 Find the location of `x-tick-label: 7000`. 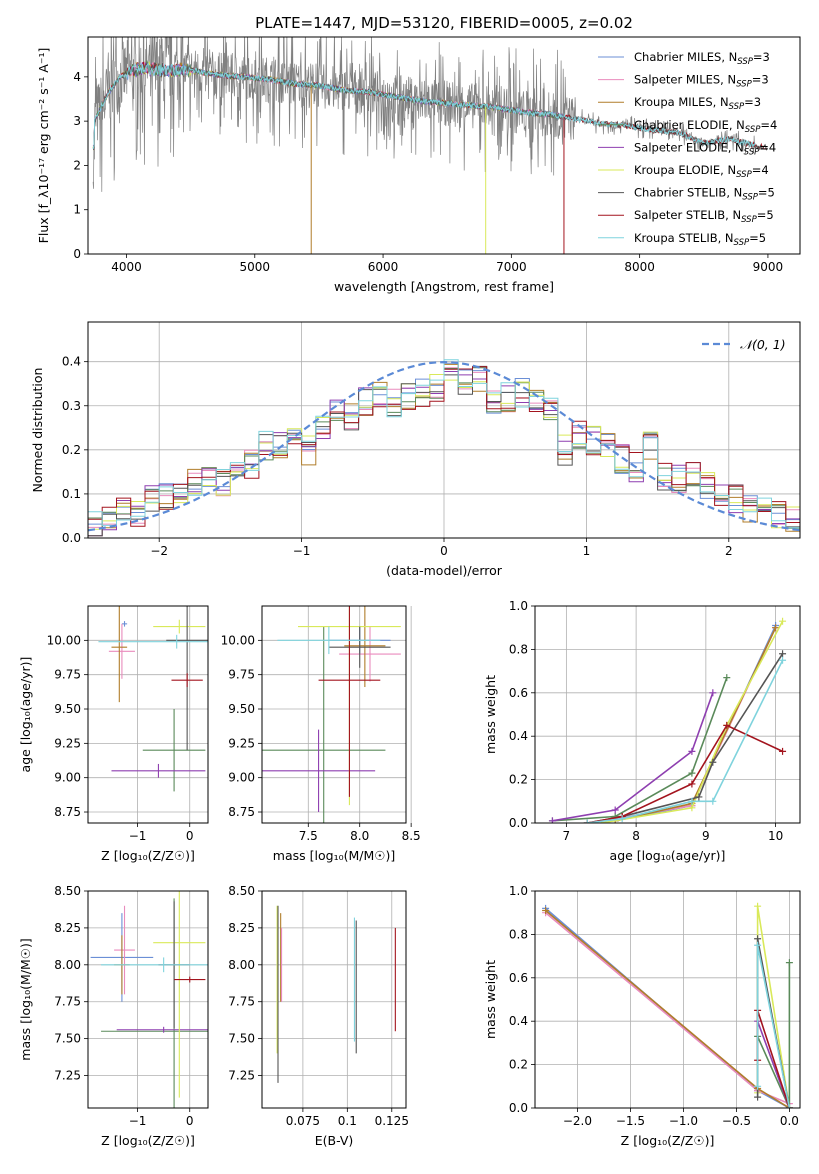

x-tick-label: 7000 is located at coordinates (511, 267).